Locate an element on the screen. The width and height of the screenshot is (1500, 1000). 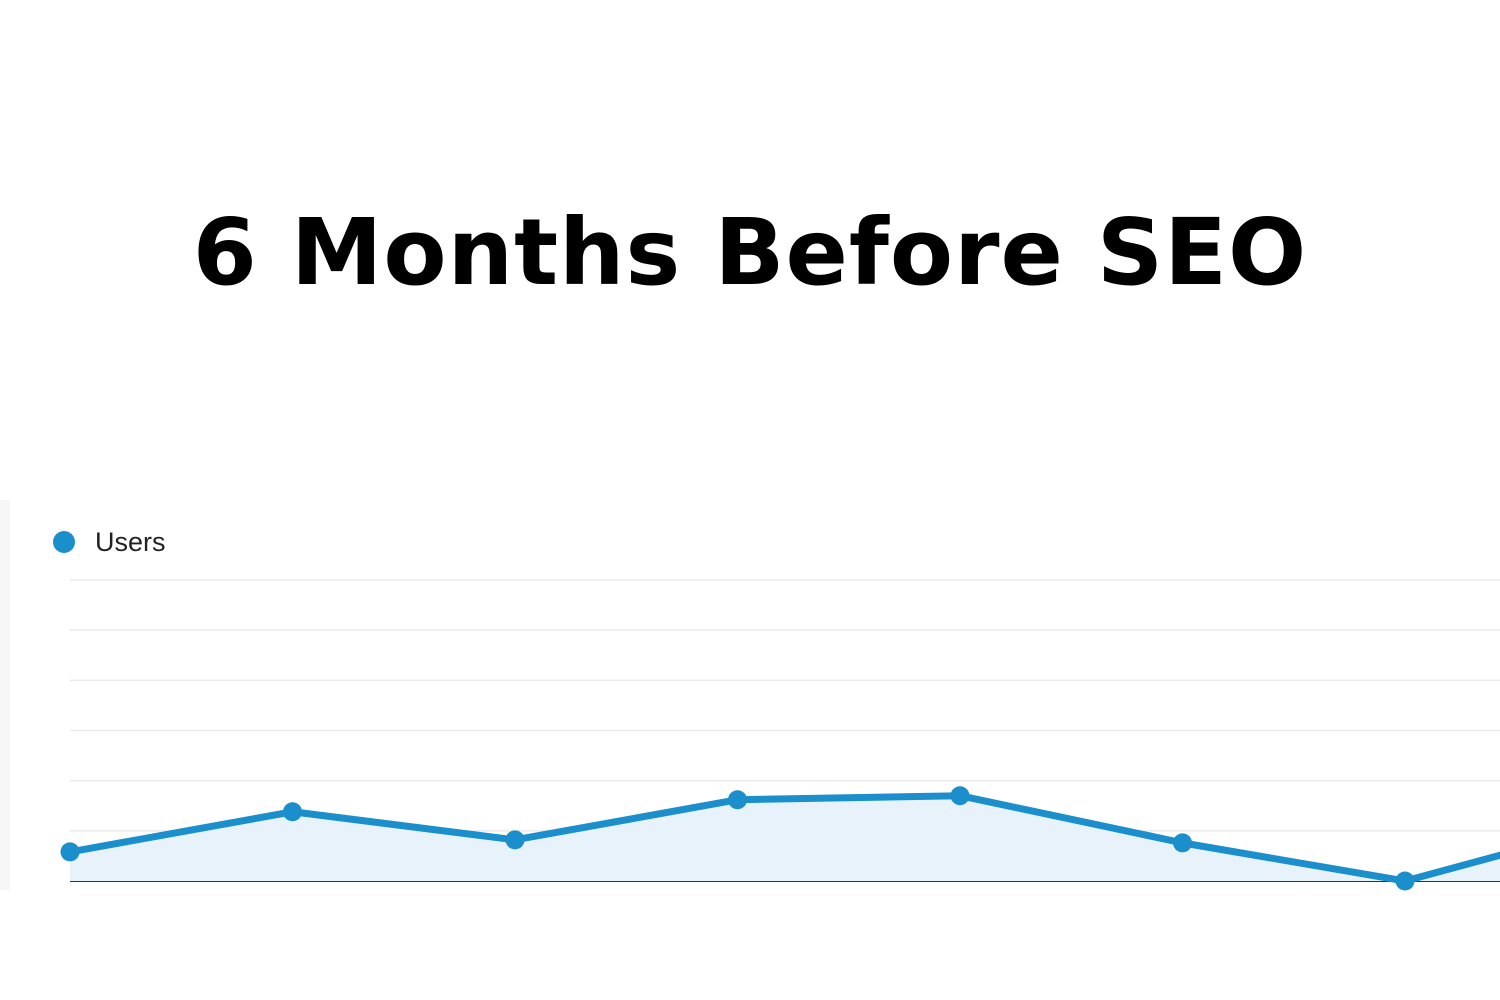
legend: Users is located at coordinates (109, 542).